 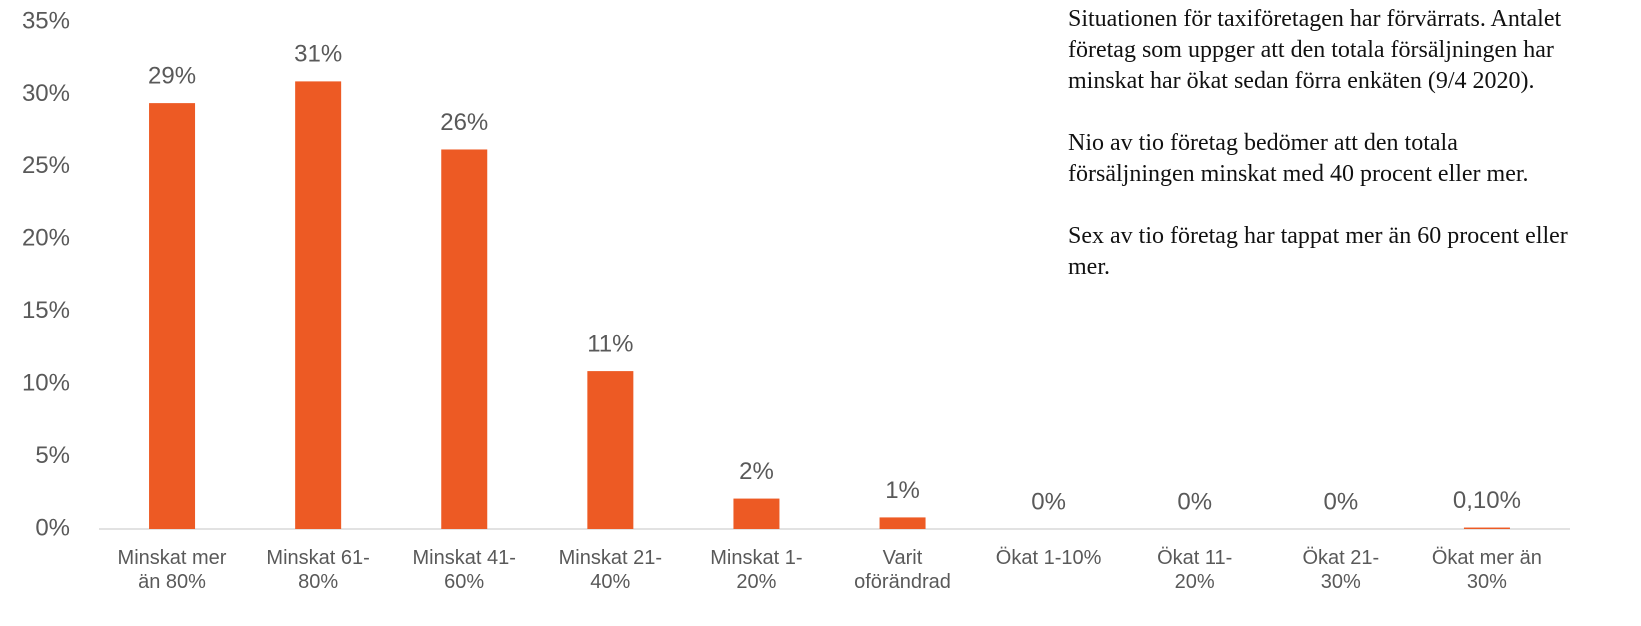 What do you see at coordinates (52, 455) in the screenshot?
I see `y-tick-label: 5%` at bounding box center [52, 455].